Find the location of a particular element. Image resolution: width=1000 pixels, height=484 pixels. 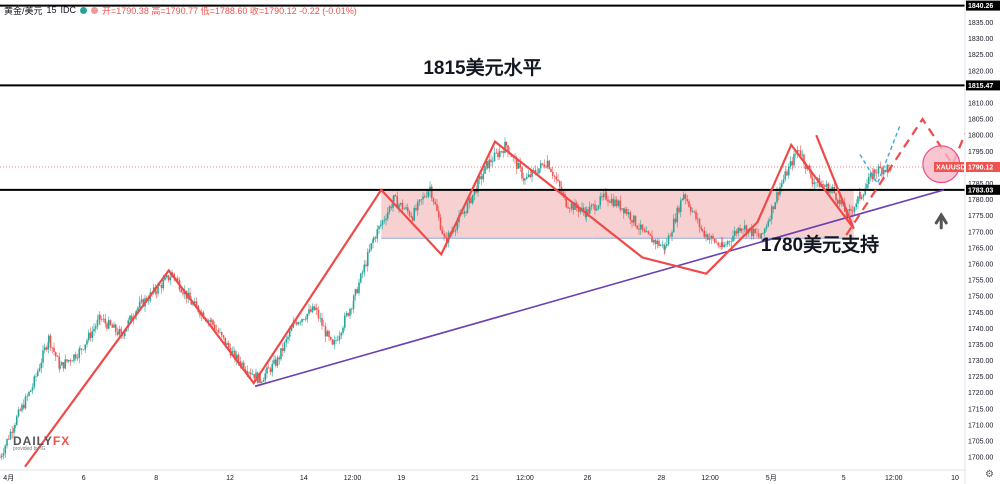

x-tick-label: 19 is located at coordinates (401, 478).